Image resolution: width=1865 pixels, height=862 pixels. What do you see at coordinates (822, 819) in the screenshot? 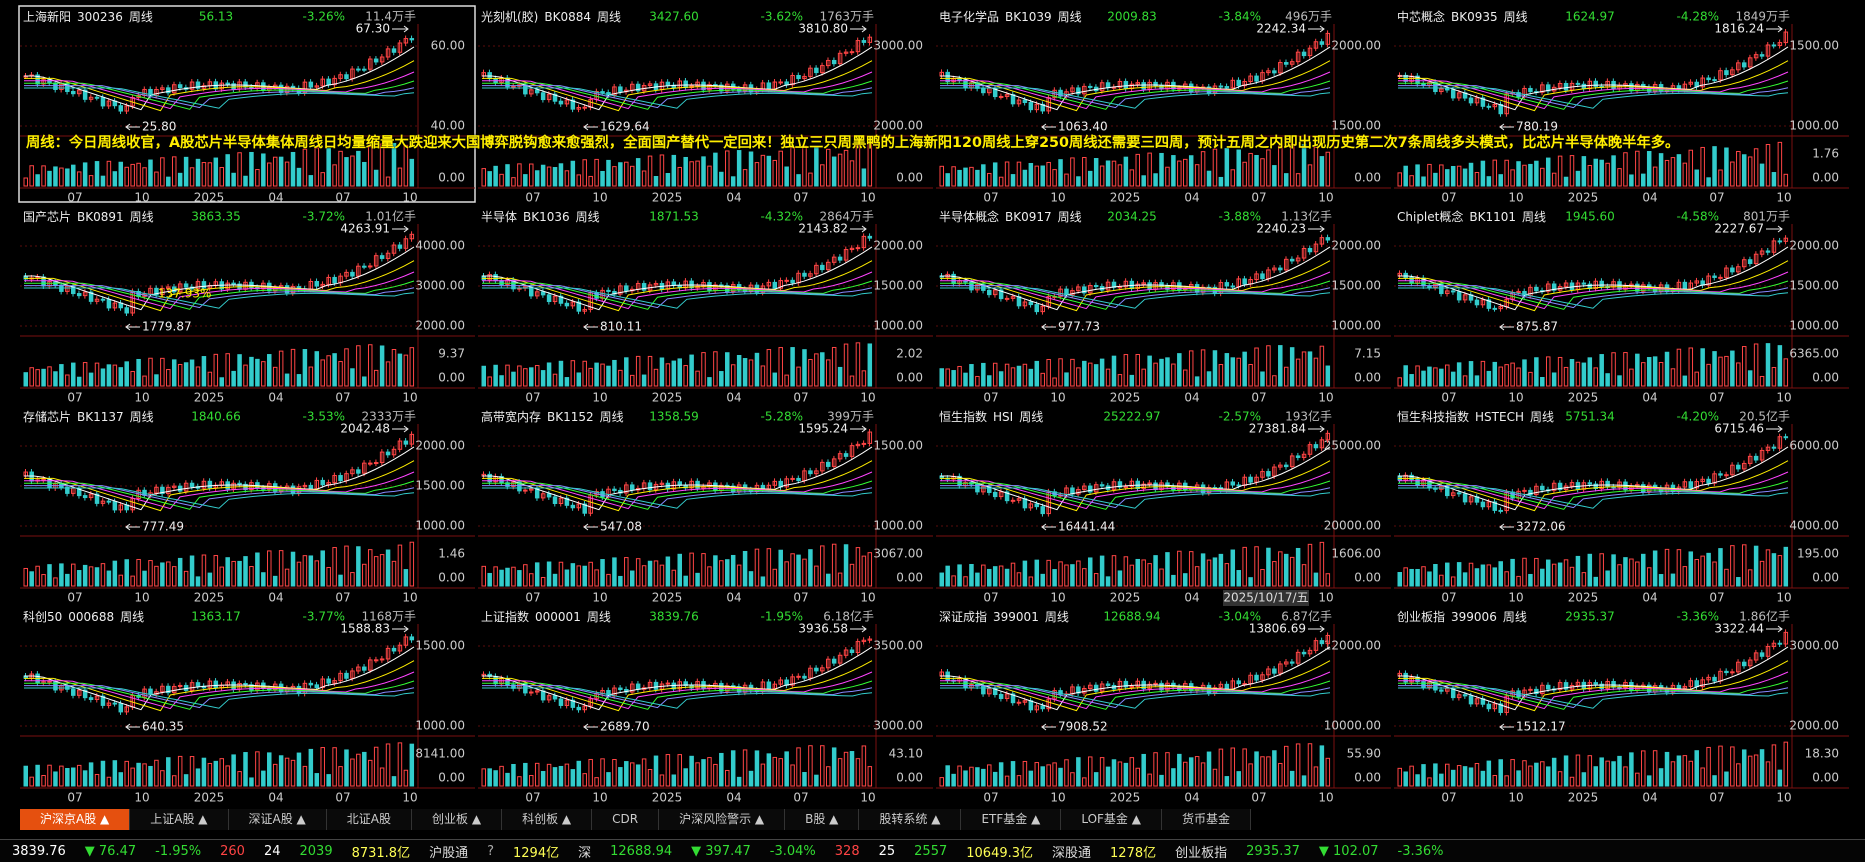
I see `tab: B股 ▲` at bounding box center [822, 819].